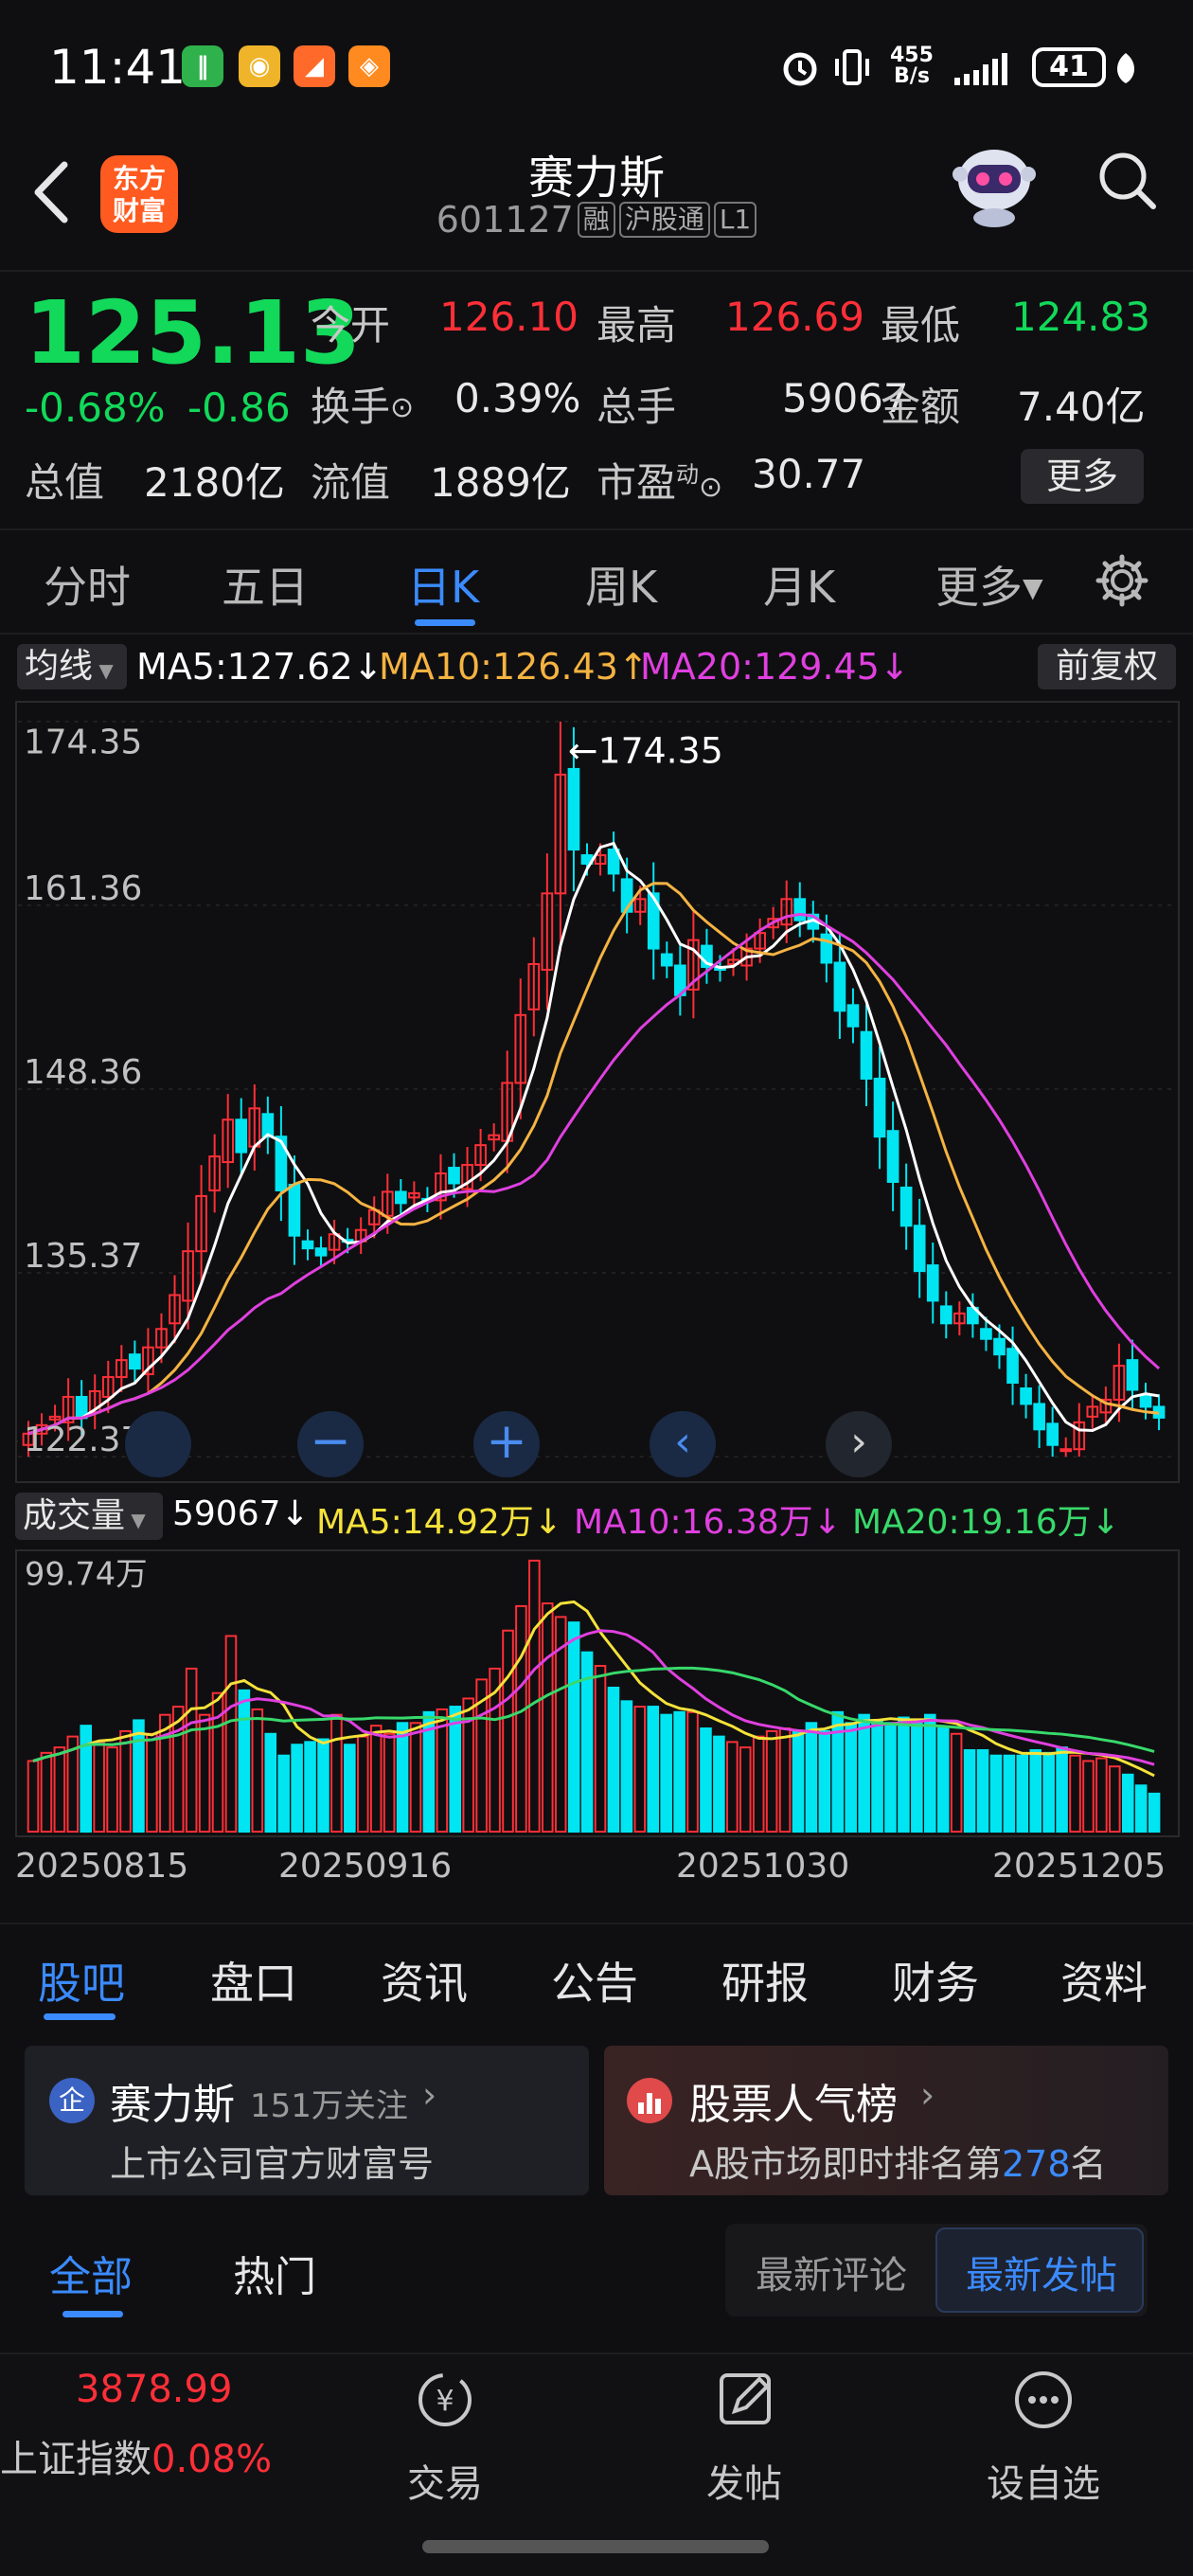  Describe the element at coordinates (595, 2546) in the screenshot. I see `home-indicator` at that location.